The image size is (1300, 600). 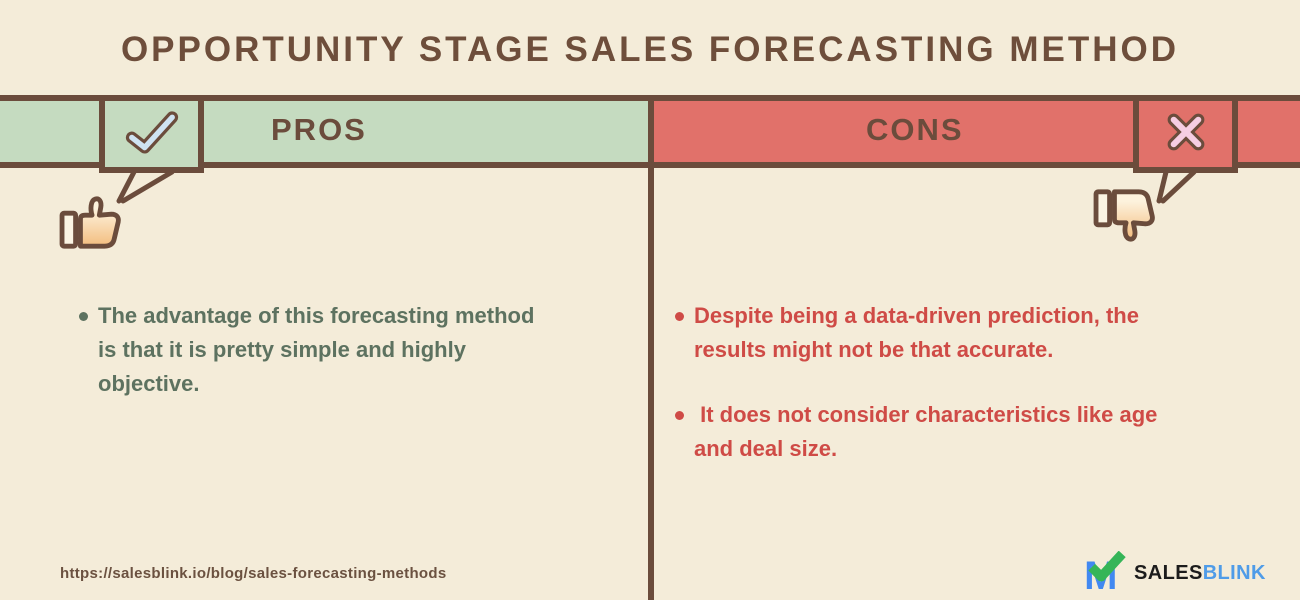 I want to click on thumbs-down-icon, so click(x=1128, y=220).